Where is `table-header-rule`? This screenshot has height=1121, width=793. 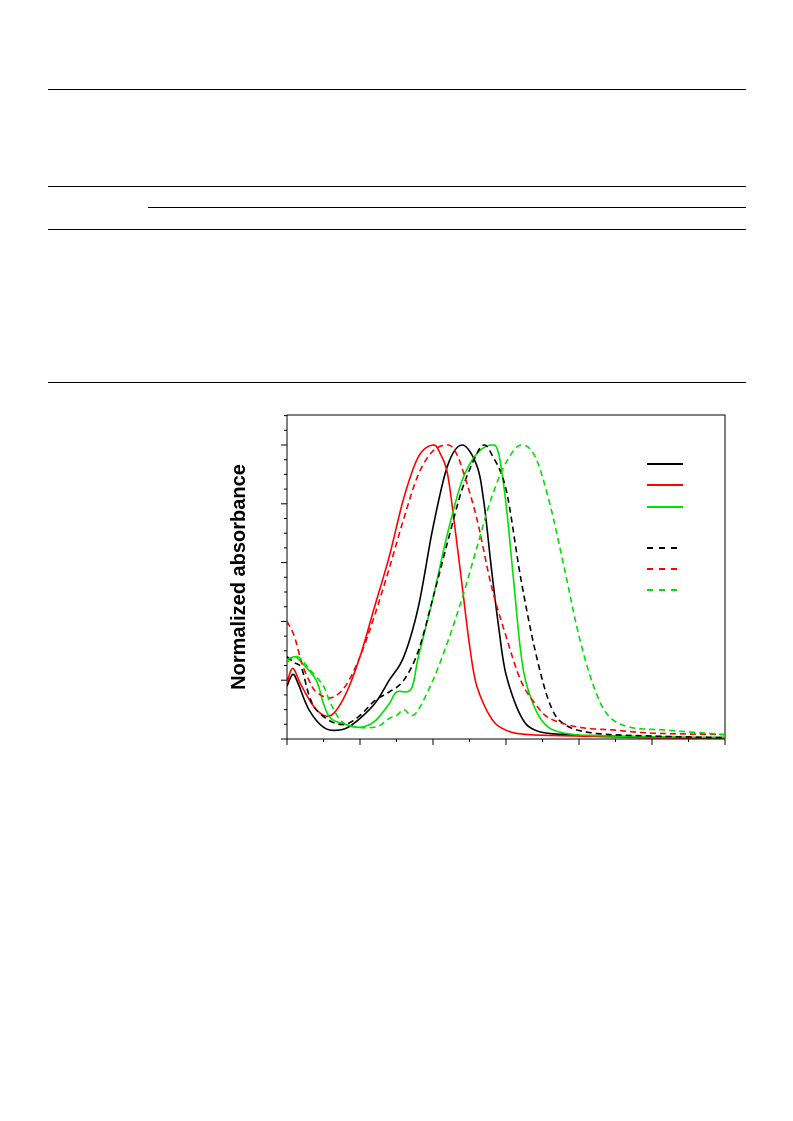 table-header-rule is located at coordinates (397, 186).